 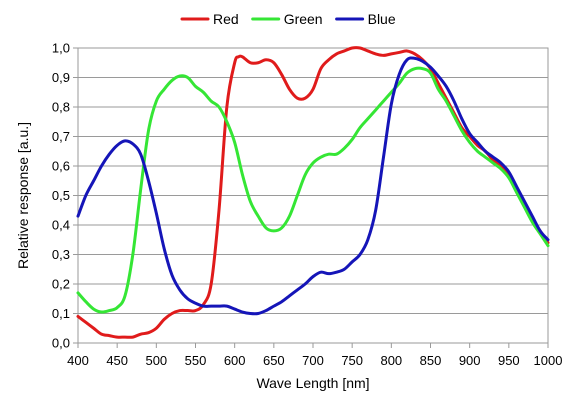 I want to click on legend-label-blue: Blue, so click(x=382, y=19).